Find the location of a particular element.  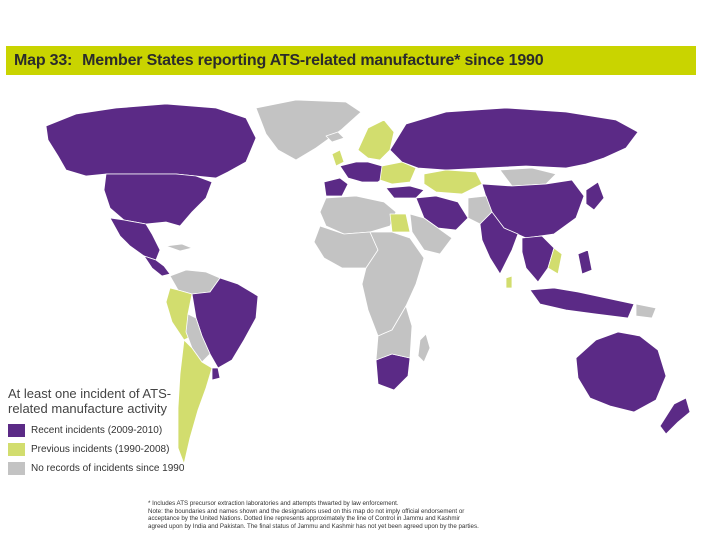

region-arabian-peninsula is located at coordinates (431, 234).